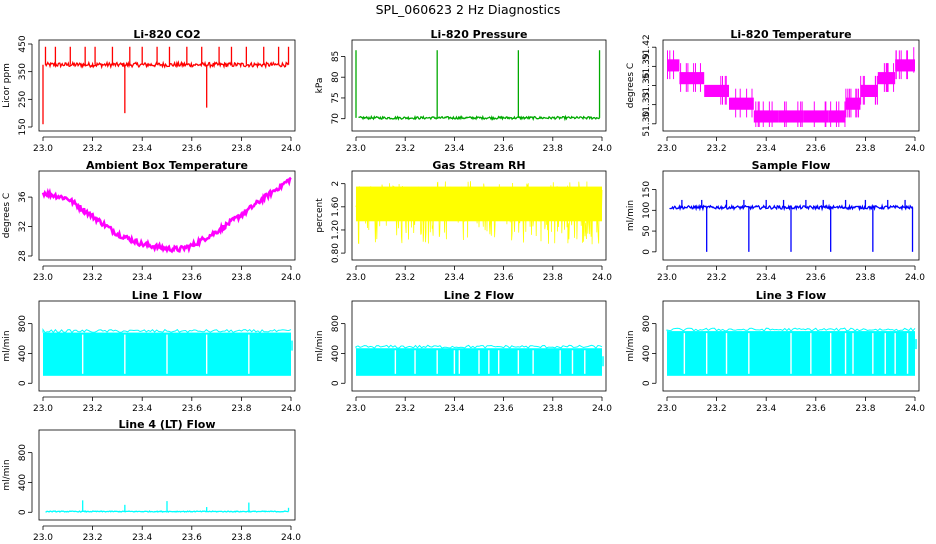 Image resolution: width=936 pixels, height=544 pixels. What do you see at coordinates (336, 207) in the screenshot?
I see `y-tick-label: 1.60` at bounding box center [336, 207].